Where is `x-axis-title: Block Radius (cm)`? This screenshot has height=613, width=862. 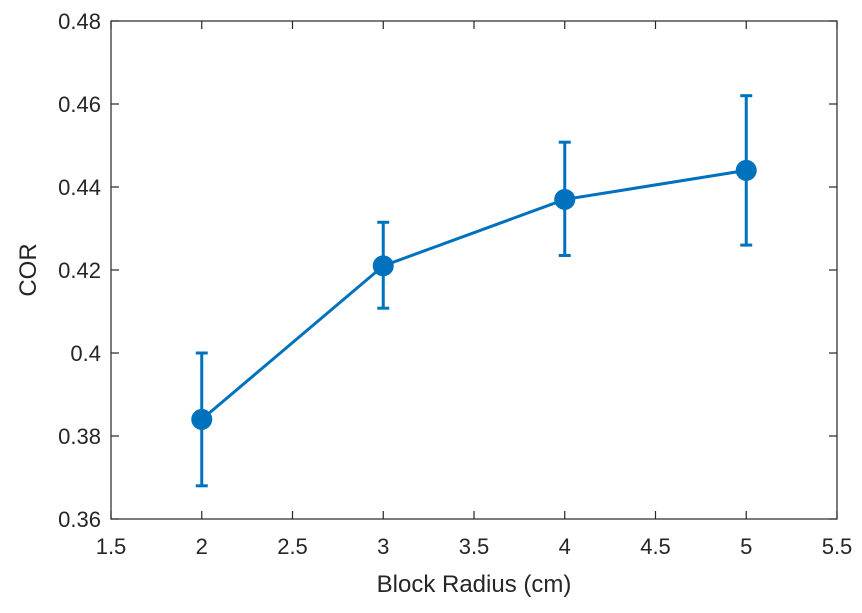
x-axis-title: Block Radius (cm) is located at coordinates (474, 584).